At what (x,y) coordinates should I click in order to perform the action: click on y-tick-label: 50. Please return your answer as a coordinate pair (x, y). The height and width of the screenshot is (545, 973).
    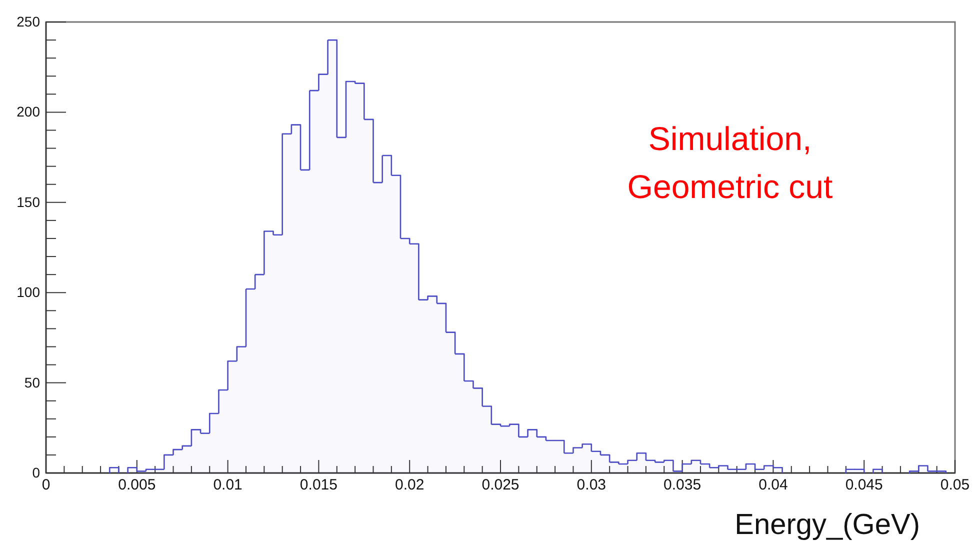
    Looking at the image, I should click on (32, 382).